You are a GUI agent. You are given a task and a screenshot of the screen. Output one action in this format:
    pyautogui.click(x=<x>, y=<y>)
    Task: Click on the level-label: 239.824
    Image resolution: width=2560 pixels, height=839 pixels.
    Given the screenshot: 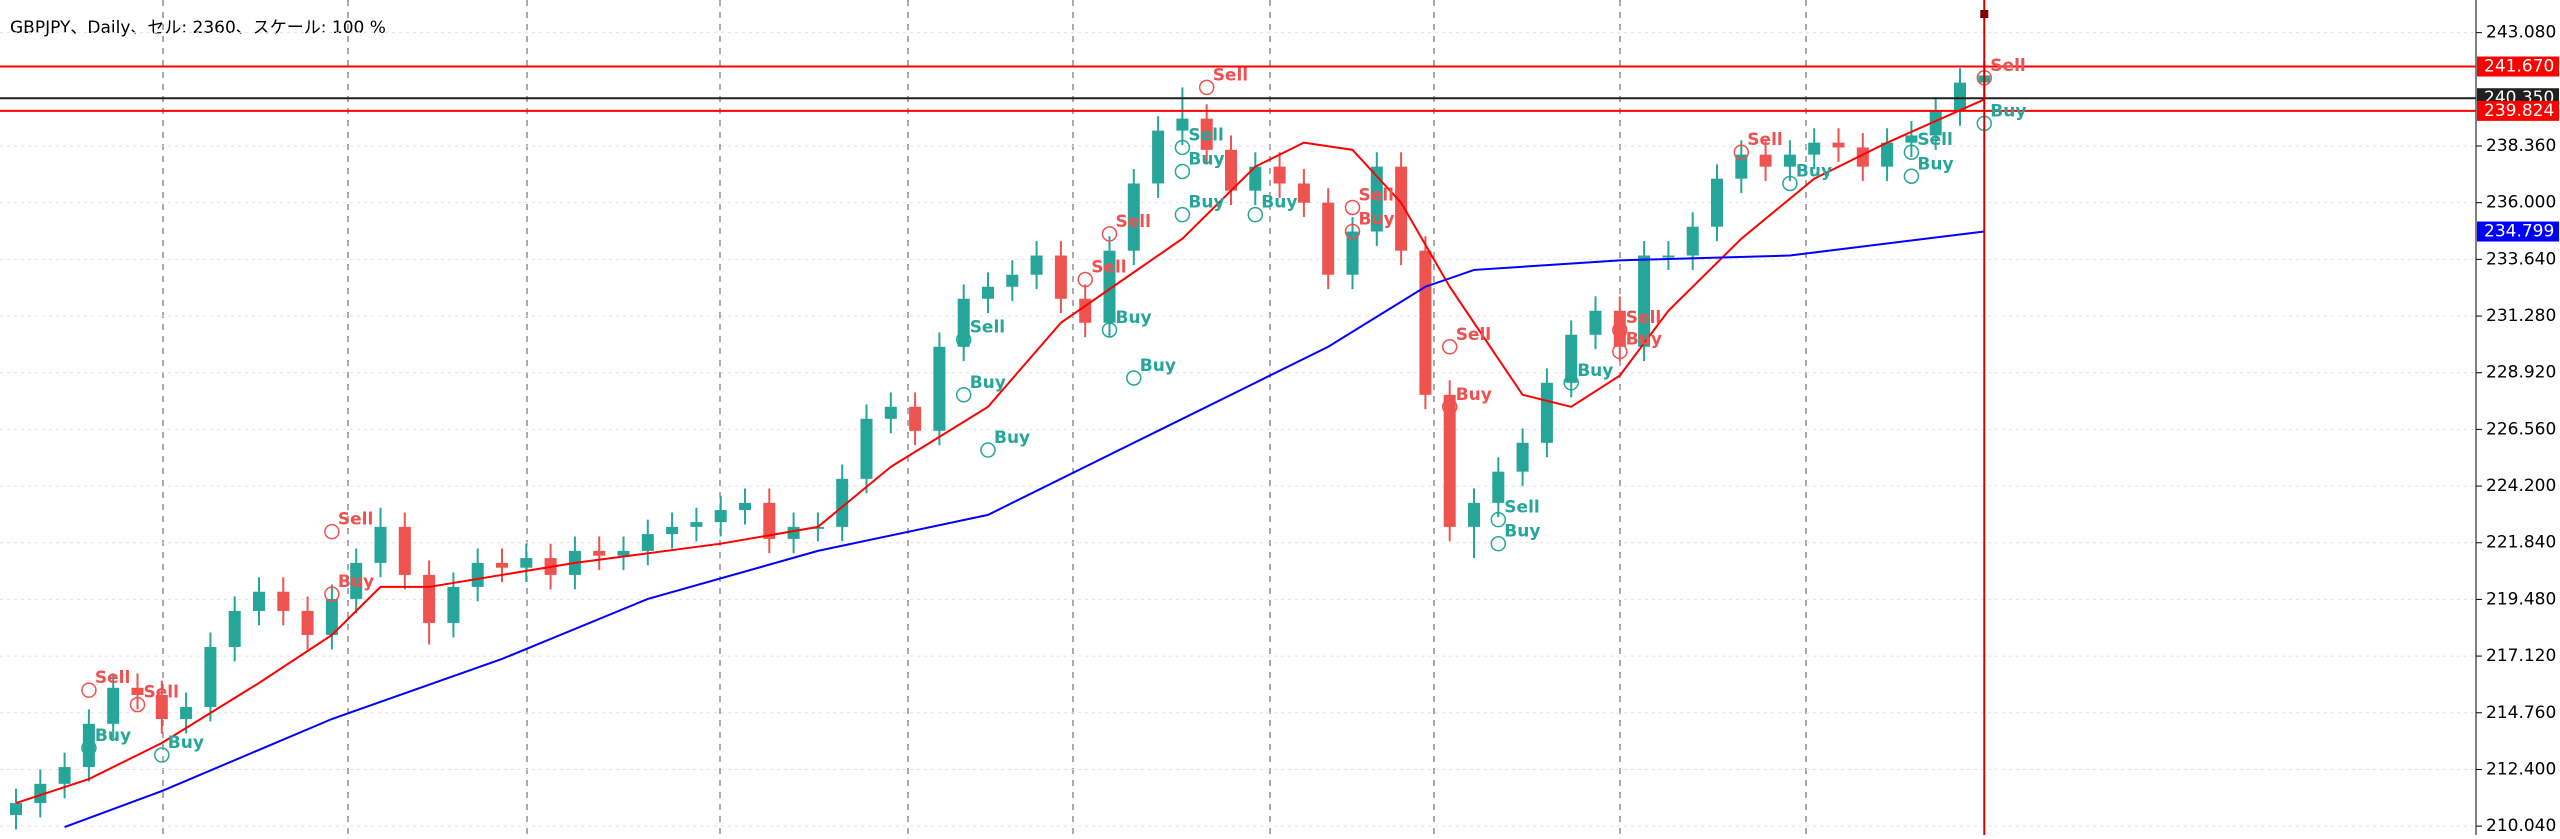 What is the action you would take?
    pyautogui.click(x=2519, y=111)
    